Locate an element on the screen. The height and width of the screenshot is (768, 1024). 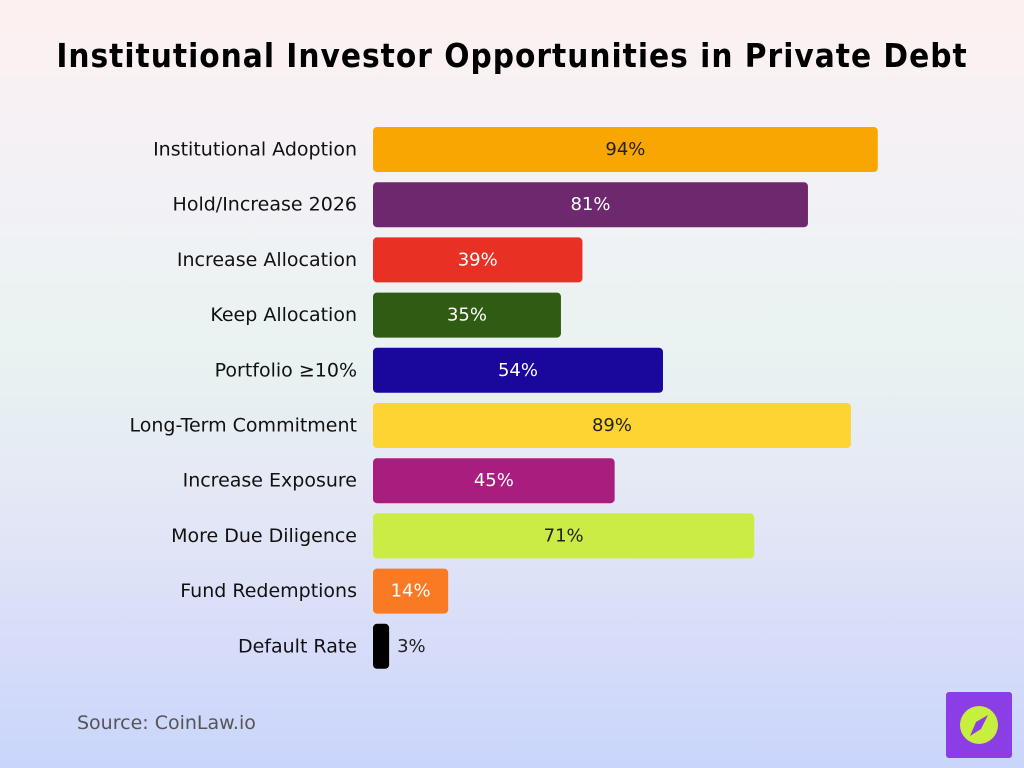
data-label: 45% is located at coordinates (494, 480).